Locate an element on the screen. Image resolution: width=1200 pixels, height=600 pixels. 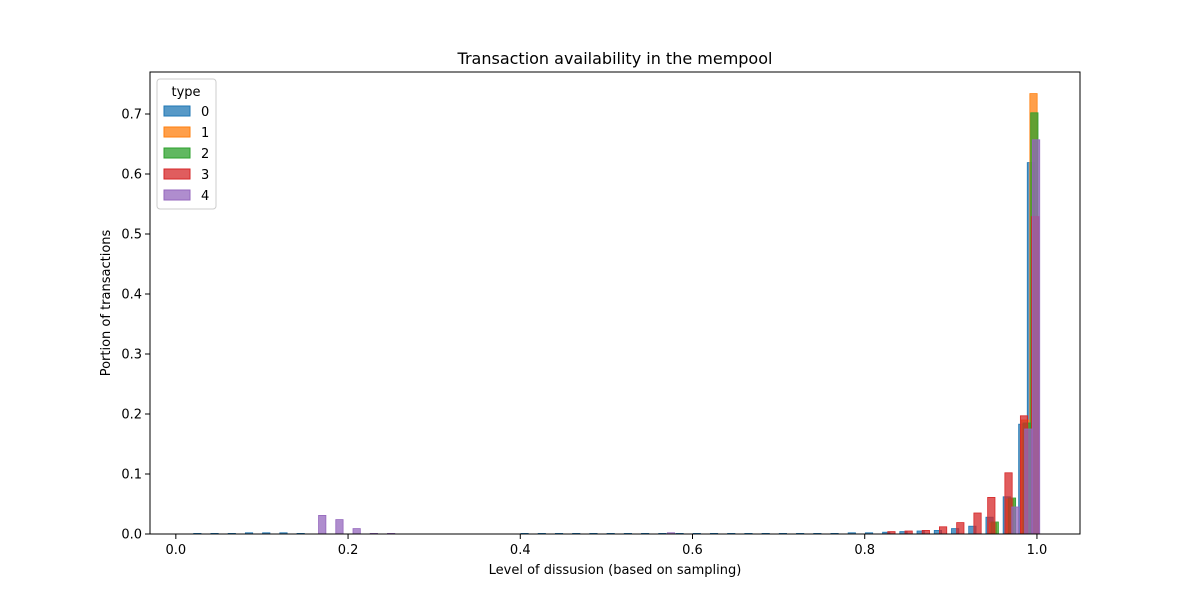
x-axis-label: Level of dissusion (based on sampling) is located at coordinates (615, 570).